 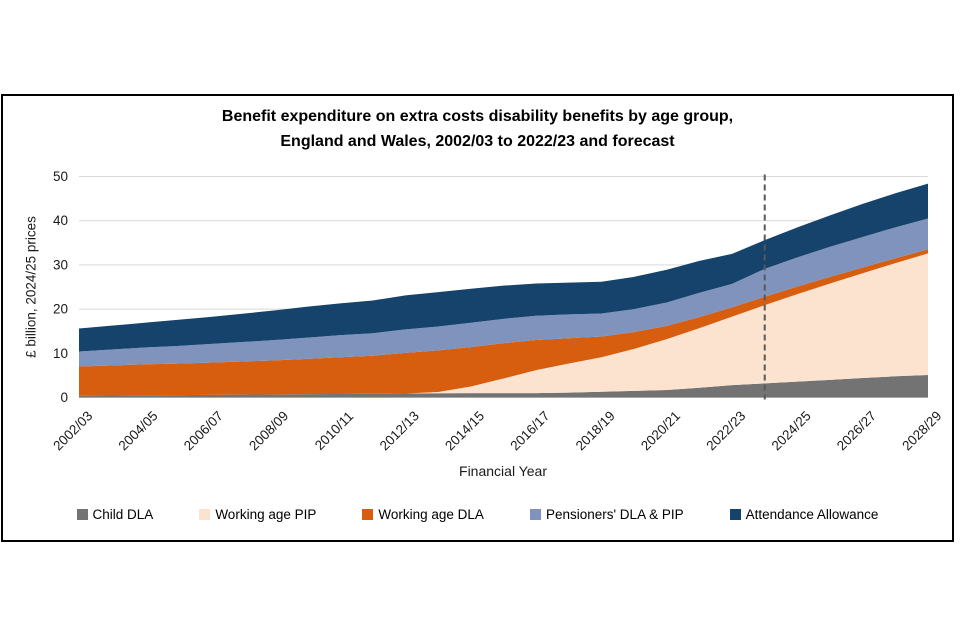 I want to click on legend-item-working-age-dla: Working age DLA, so click(x=423, y=514).